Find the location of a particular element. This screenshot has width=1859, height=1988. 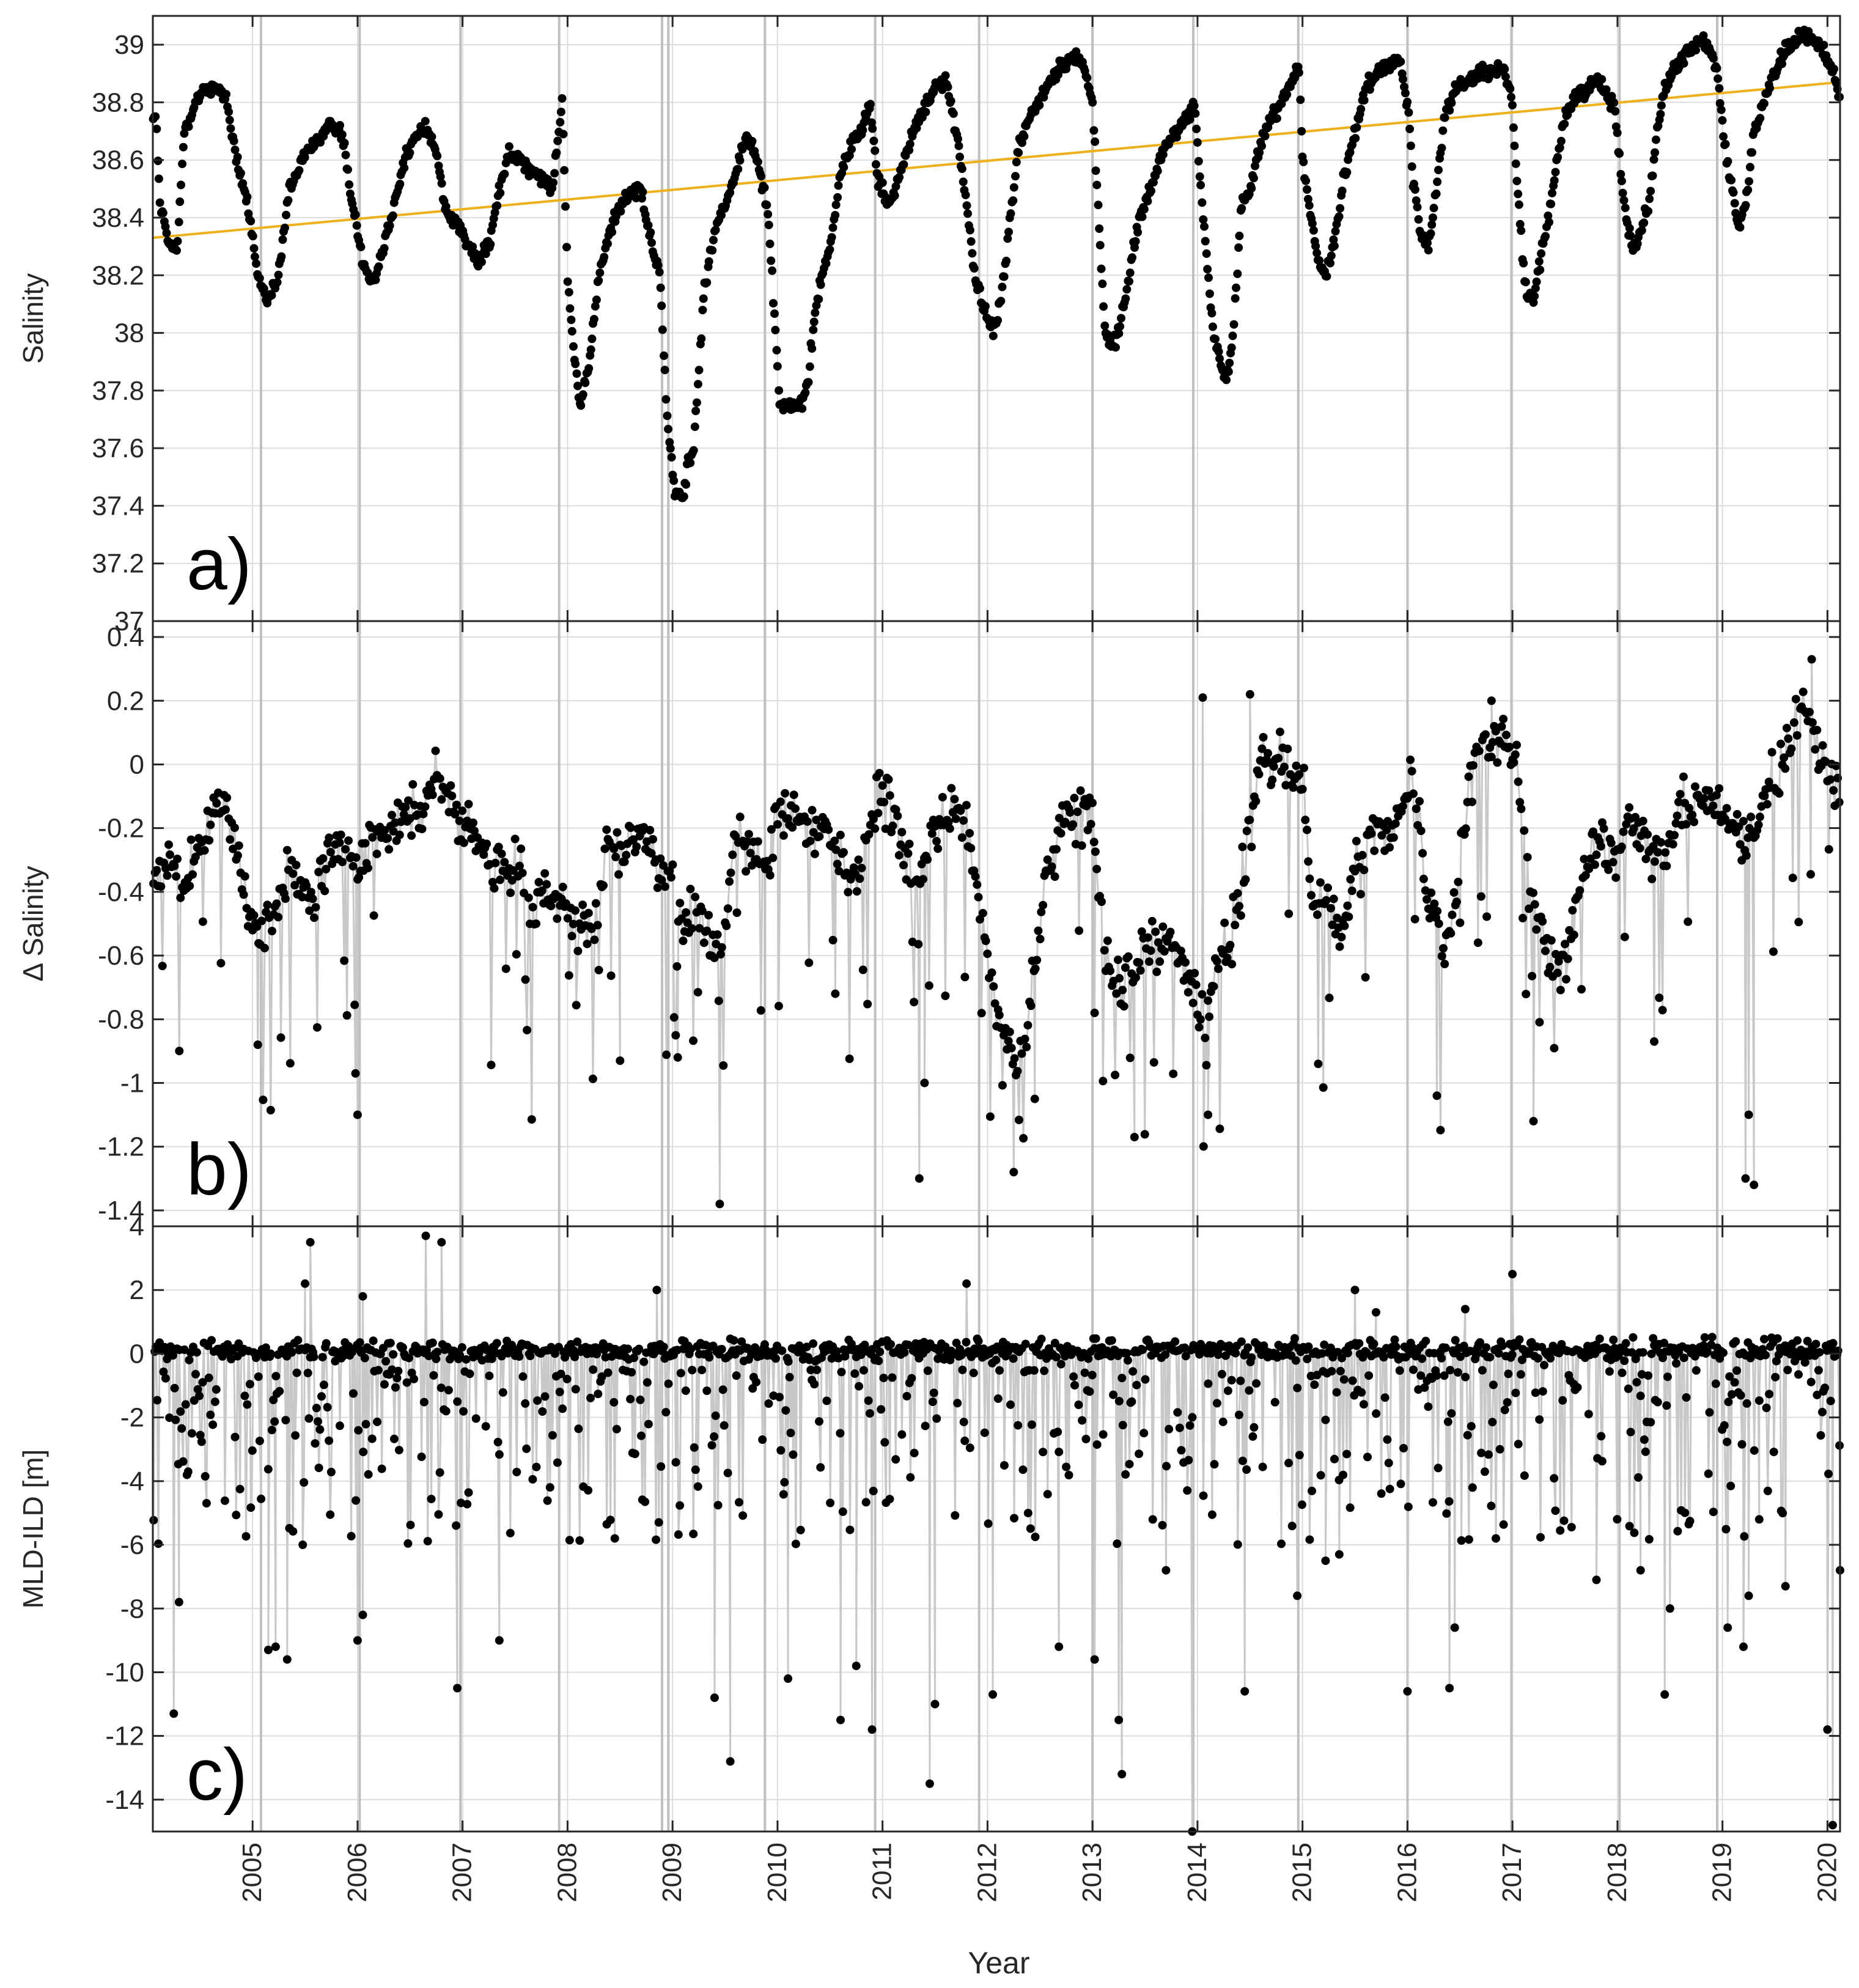

panel-label: a) is located at coordinates (219, 564).